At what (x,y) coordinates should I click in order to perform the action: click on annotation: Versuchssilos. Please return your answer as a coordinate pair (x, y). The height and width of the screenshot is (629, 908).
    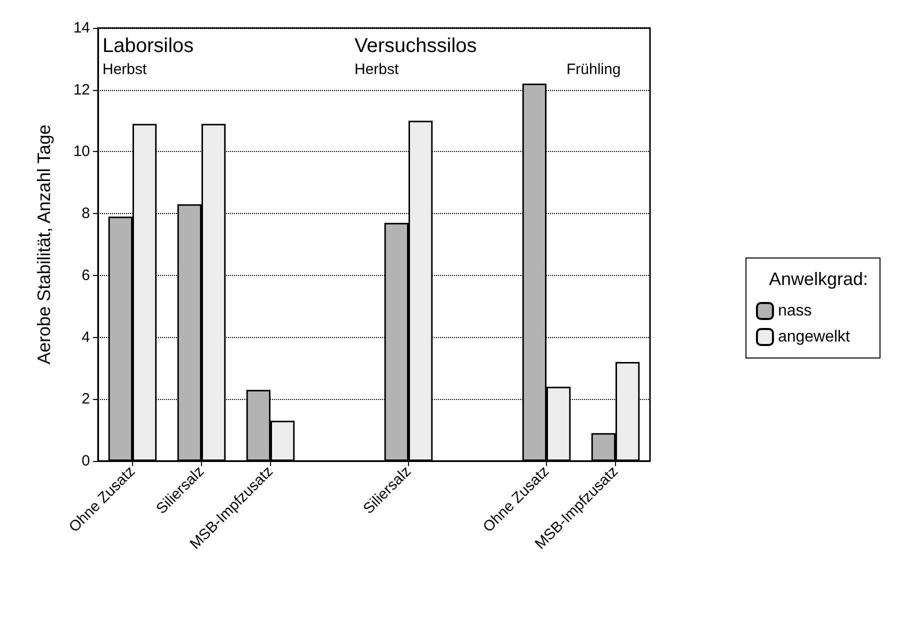
    Looking at the image, I should click on (415, 46).